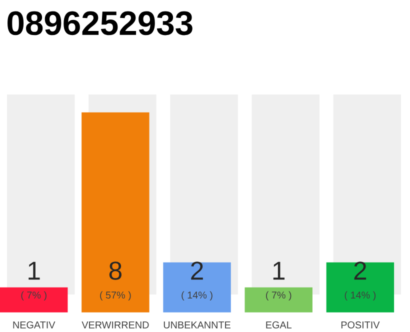 The height and width of the screenshot is (332, 410). I want to click on data-label: 8, so click(115, 271).